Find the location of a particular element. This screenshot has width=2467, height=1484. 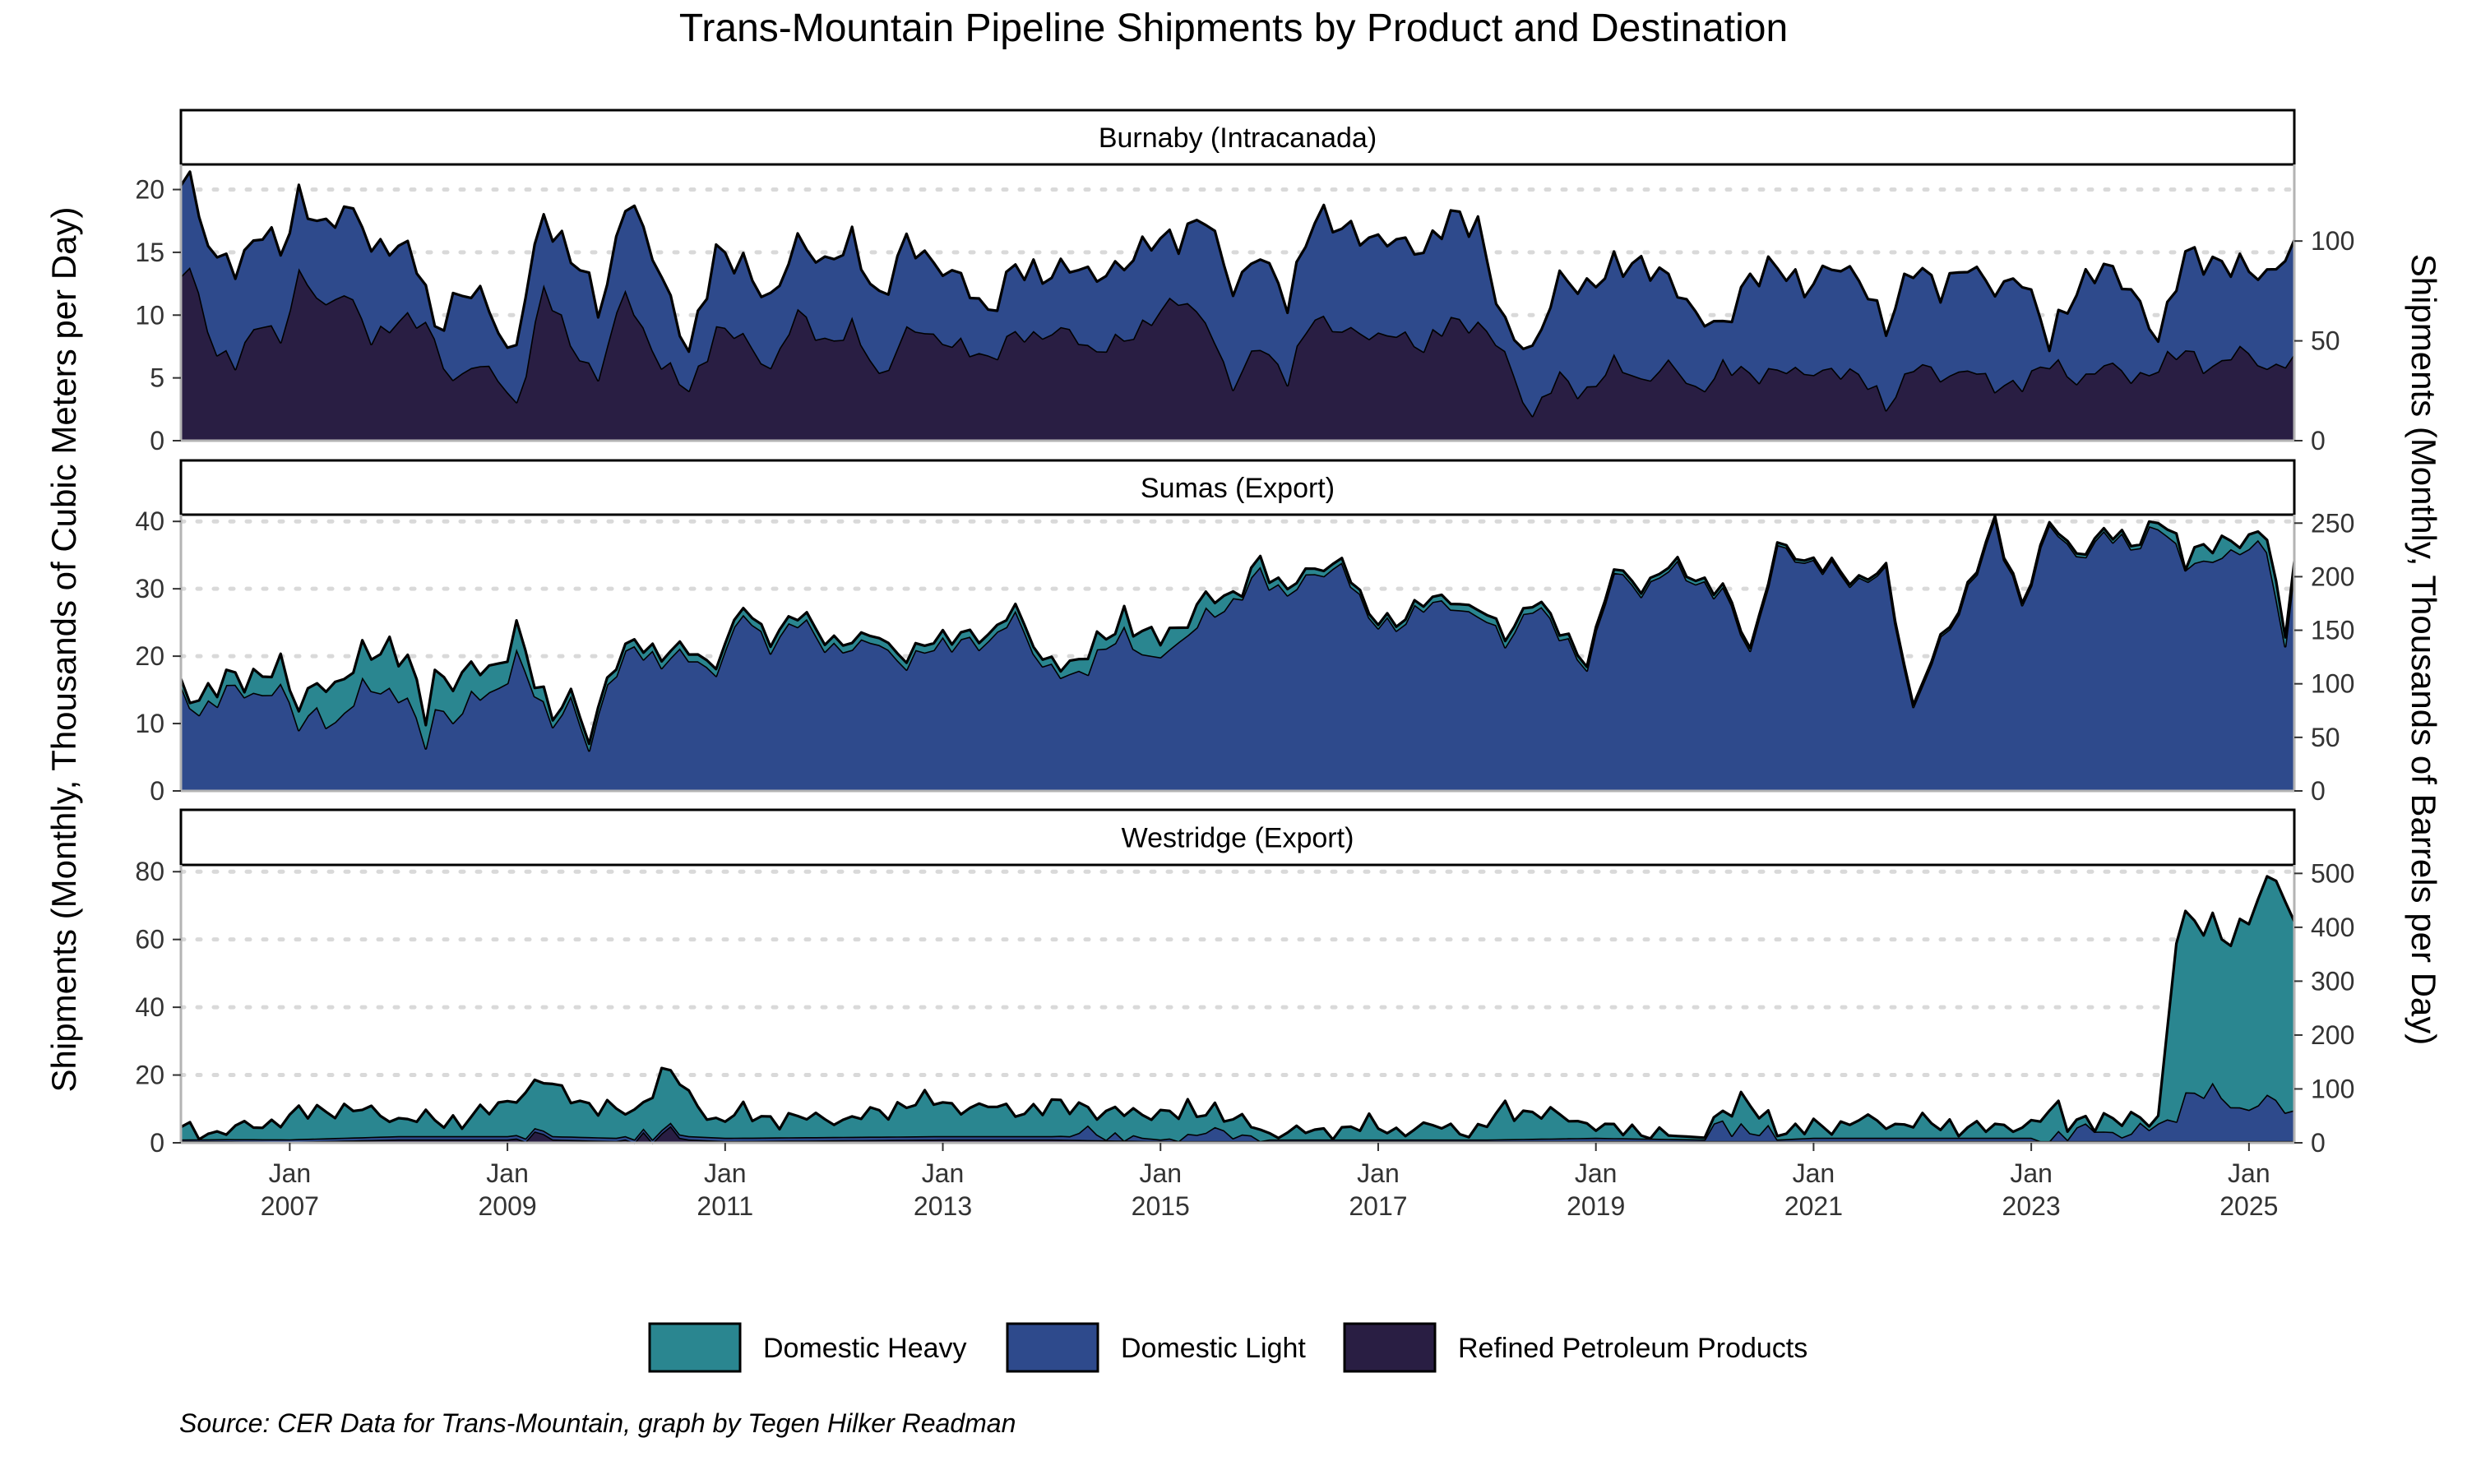

x-tick-label-year: 2013 is located at coordinates (943, 1206).